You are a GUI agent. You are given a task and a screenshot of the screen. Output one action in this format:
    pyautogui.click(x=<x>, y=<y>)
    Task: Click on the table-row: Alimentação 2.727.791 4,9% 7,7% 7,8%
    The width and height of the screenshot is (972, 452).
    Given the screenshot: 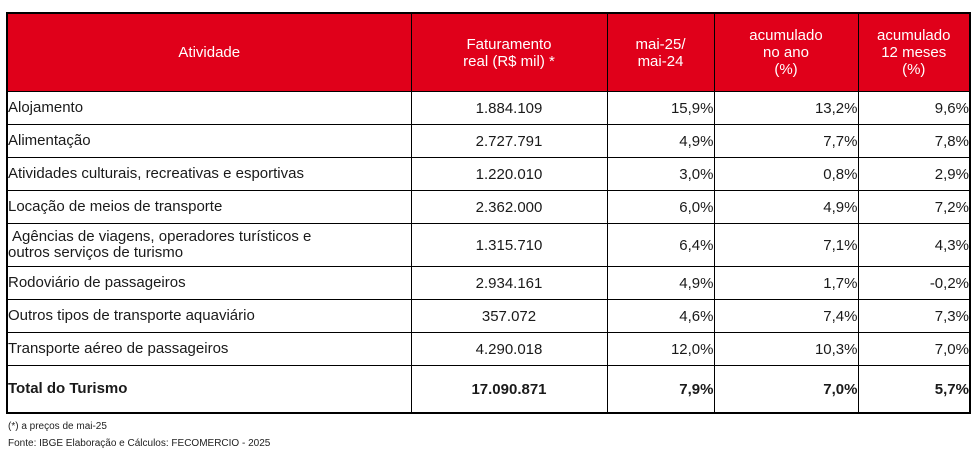 What is the action you would take?
    pyautogui.click(x=488, y=141)
    